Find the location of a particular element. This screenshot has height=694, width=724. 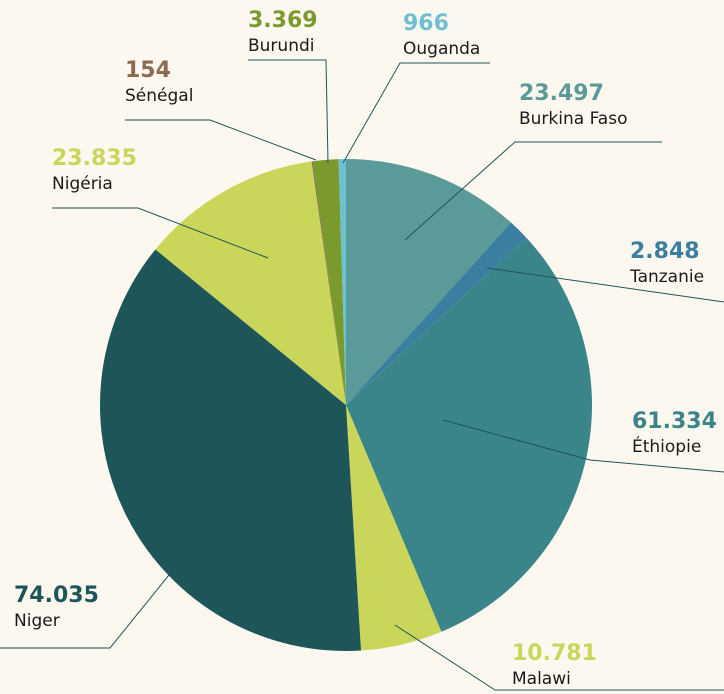

value-label: 966 is located at coordinates (426, 23).